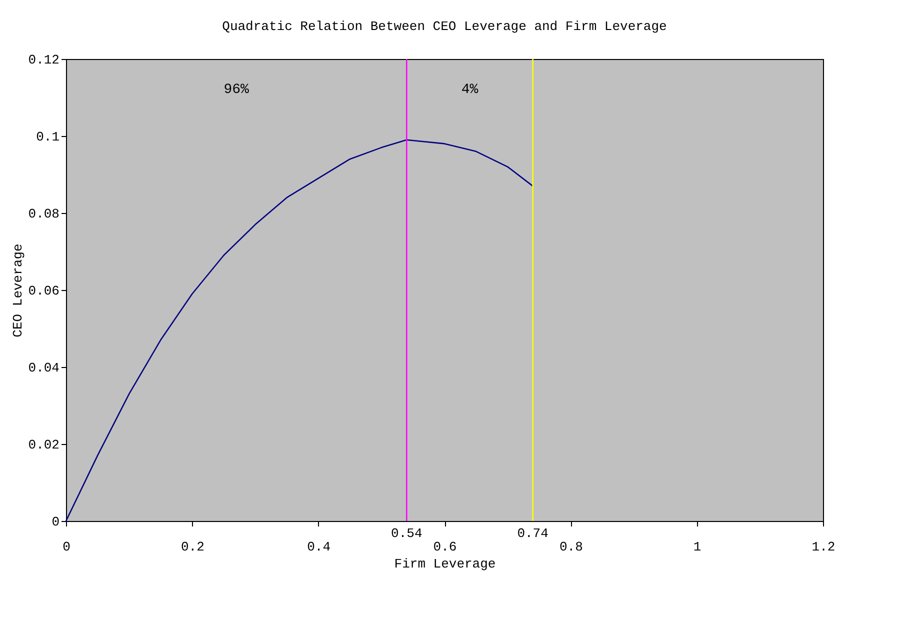 The image size is (916, 632). I want to click on y-tick-label: 0.1, so click(48, 137).